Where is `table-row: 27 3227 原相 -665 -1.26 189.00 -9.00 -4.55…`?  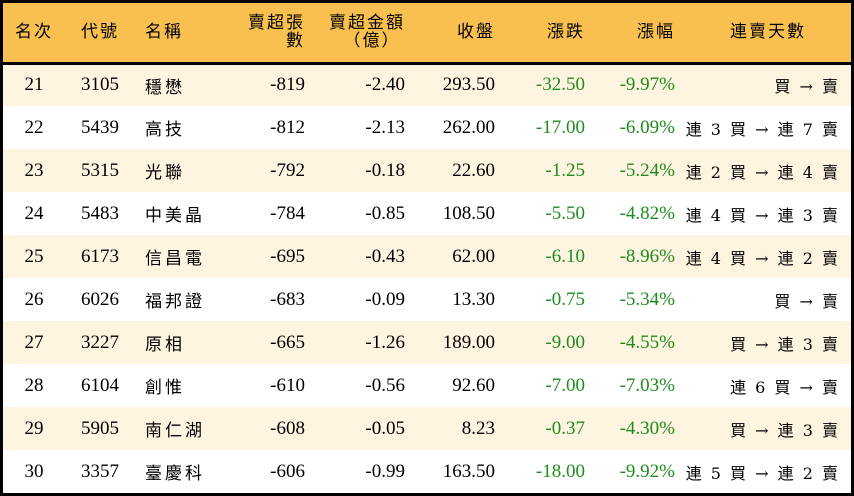 table-row: 27 3227 原相 -665 -1.26 189.00 -9.00 -4.55… is located at coordinates (427, 342).